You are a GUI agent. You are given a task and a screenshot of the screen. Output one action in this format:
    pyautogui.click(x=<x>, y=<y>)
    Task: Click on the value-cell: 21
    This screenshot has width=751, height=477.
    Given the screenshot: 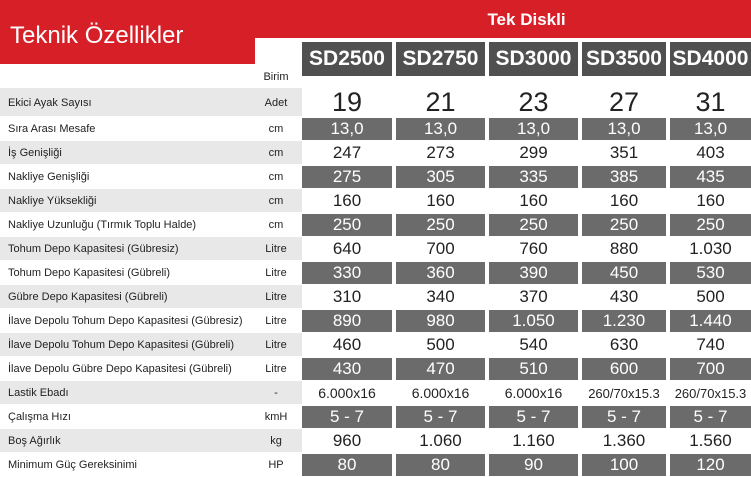 What is the action you would take?
    pyautogui.click(x=440, y=102)
    